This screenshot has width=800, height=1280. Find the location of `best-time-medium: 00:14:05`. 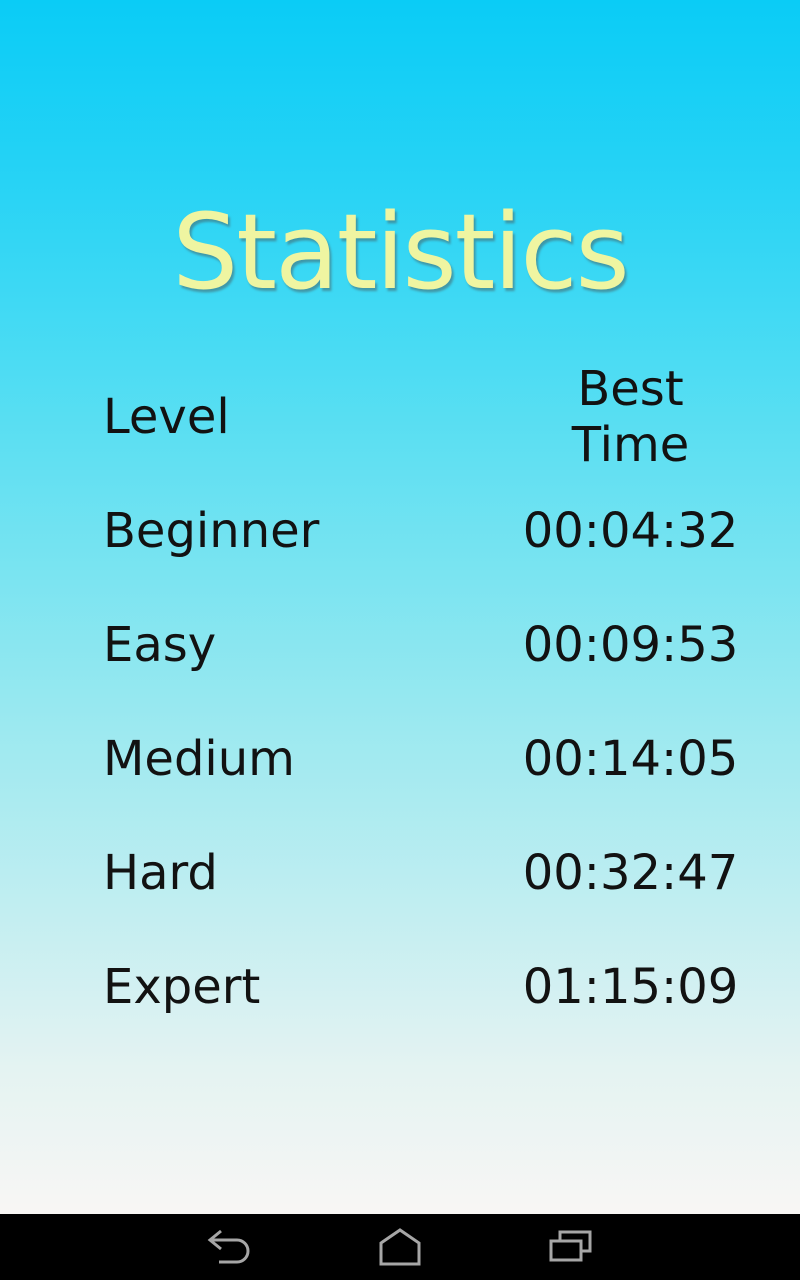

best-time-medium: 00:14:05 is located at coordinates (630, 759).